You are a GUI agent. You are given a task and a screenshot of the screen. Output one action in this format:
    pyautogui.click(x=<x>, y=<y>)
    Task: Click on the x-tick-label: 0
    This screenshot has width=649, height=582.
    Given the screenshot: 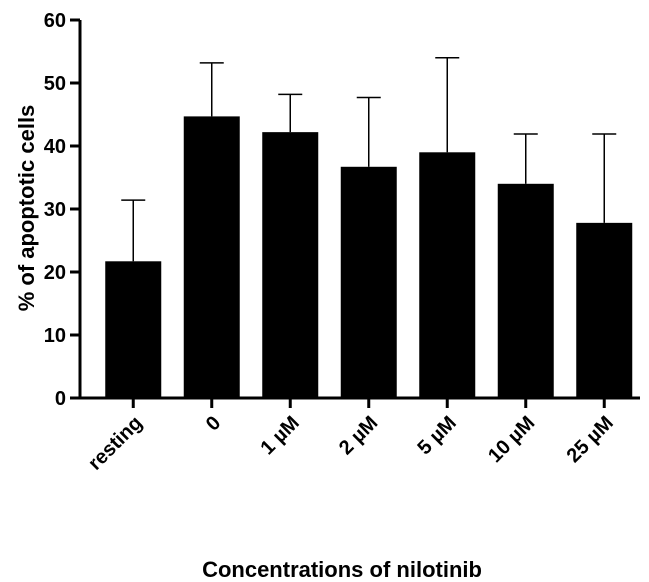 What is the action you would take?
    pyautogui.click(x=213, y=423)
    